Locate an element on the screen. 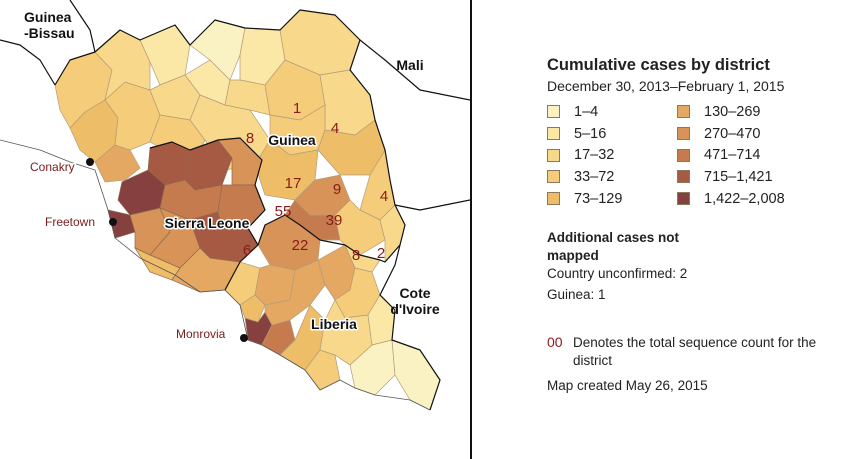  legend-item: 17–32 is located at coordinates (584, 155).